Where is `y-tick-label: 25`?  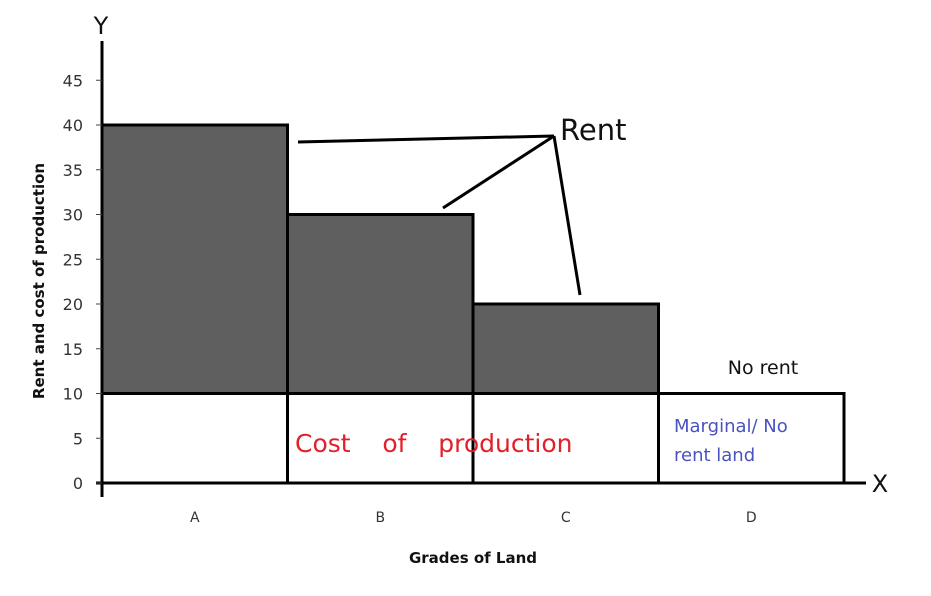 y-tick-label: 25 is located at coordinates (73, 259).